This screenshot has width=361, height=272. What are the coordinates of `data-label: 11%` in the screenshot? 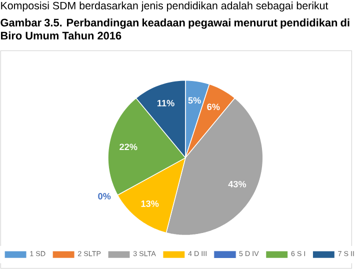 It's located at (165, 103).